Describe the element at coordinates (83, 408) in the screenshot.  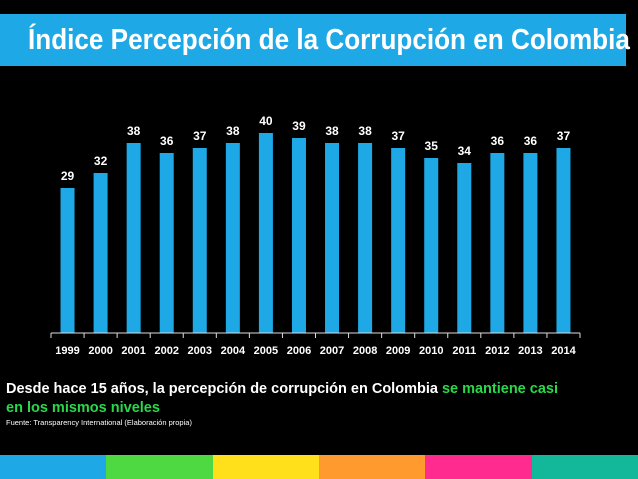
I see `caption-highlight-line2: en los mismos niveles` at that location.